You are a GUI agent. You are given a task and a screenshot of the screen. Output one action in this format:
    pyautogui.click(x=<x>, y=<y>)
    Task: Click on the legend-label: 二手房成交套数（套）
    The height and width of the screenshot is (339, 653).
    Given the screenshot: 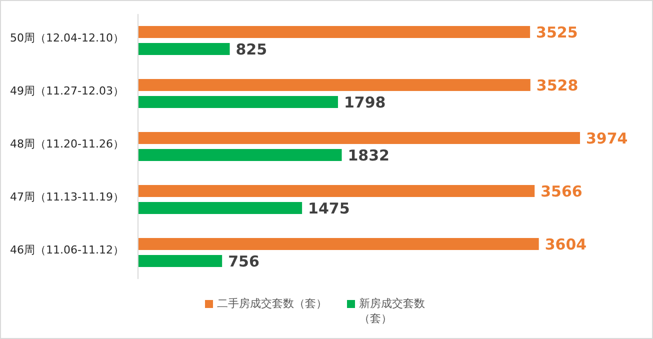 What is the action you would take?
    pyautogui.click(x=272, y=303)
    